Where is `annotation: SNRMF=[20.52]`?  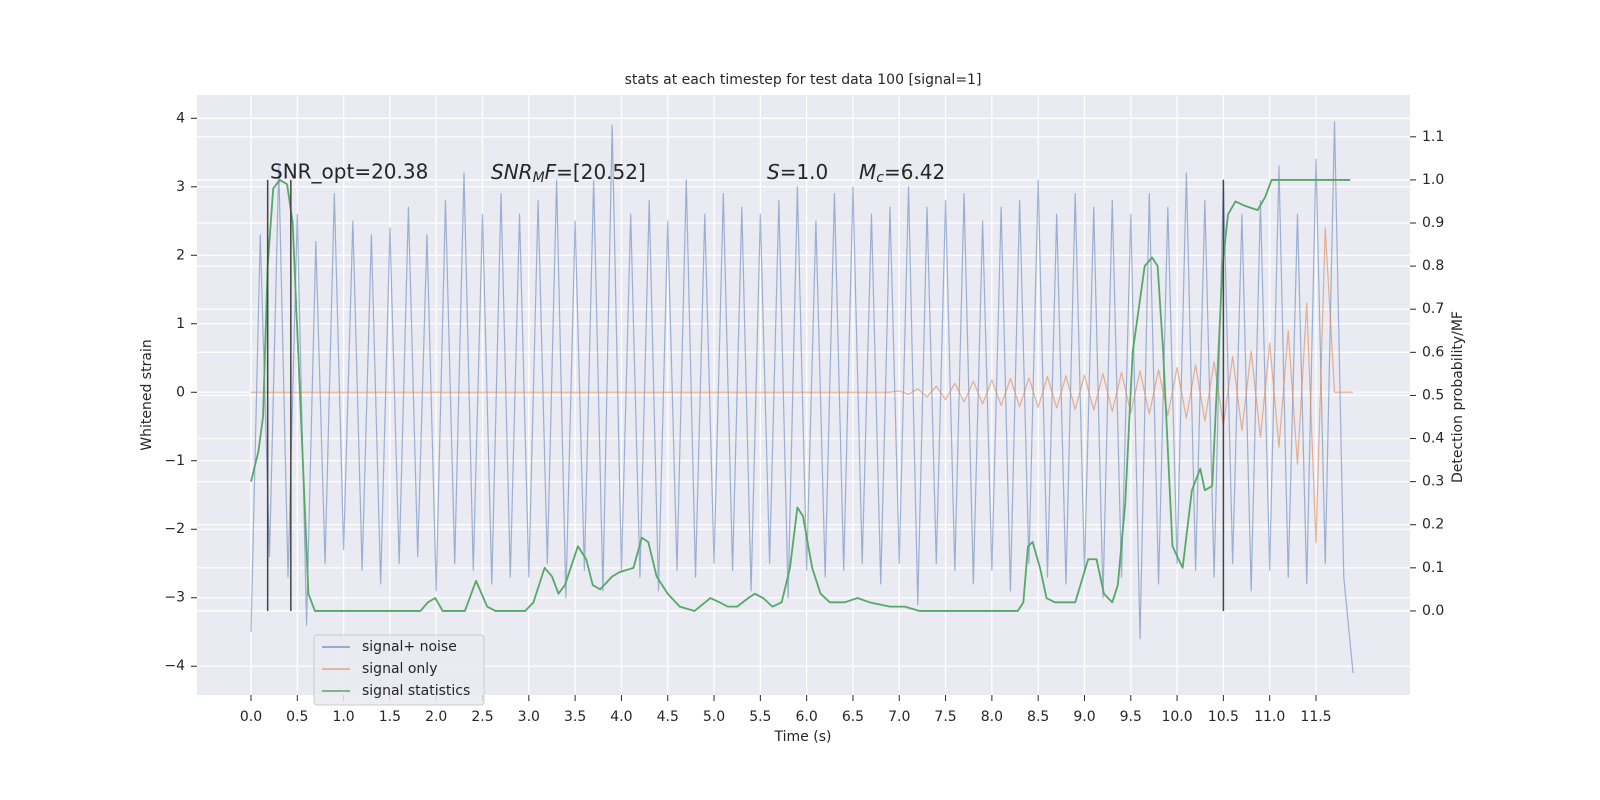
annotation: SNRMF=[20.52] is located at coordinates (568, 173).